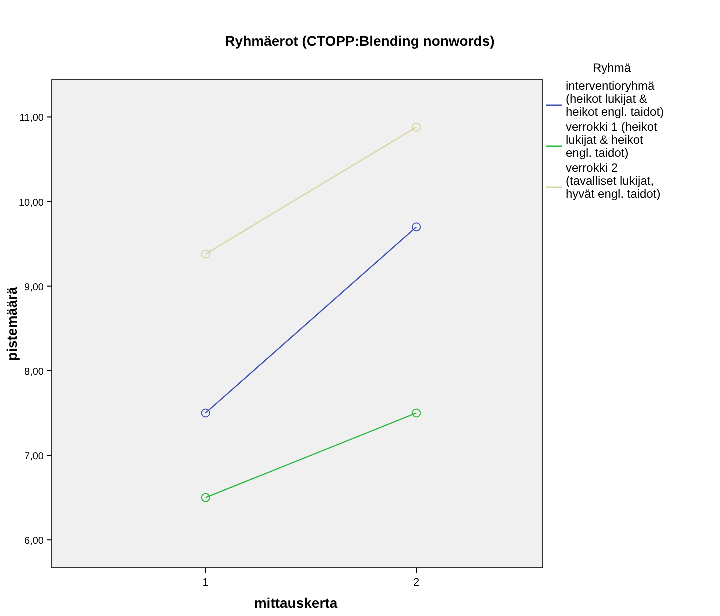 The image size is (720, 616). What do you see at coordinates (615, 99) in the screenshot?
I see `legend-label: interventioryhmä (heikot lukijat & heikot engl. taidot)` at bounding box center [615, 99].